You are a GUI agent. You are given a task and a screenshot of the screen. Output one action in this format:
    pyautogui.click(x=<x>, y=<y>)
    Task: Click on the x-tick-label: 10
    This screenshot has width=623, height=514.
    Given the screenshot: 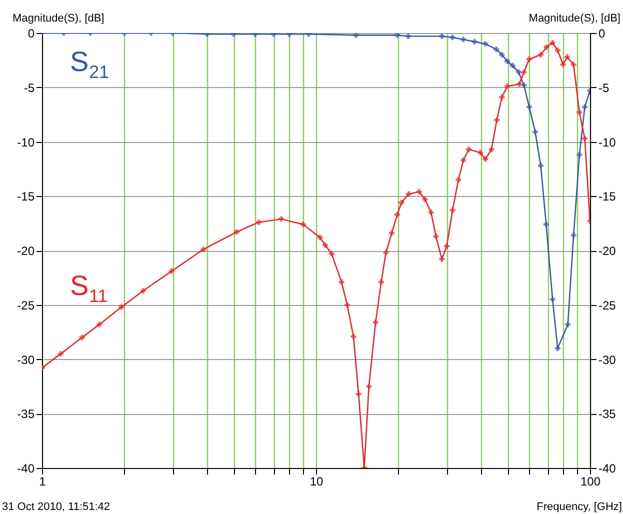 What is the action you would take?
    pyautogui.click(x=317, y=481)
    